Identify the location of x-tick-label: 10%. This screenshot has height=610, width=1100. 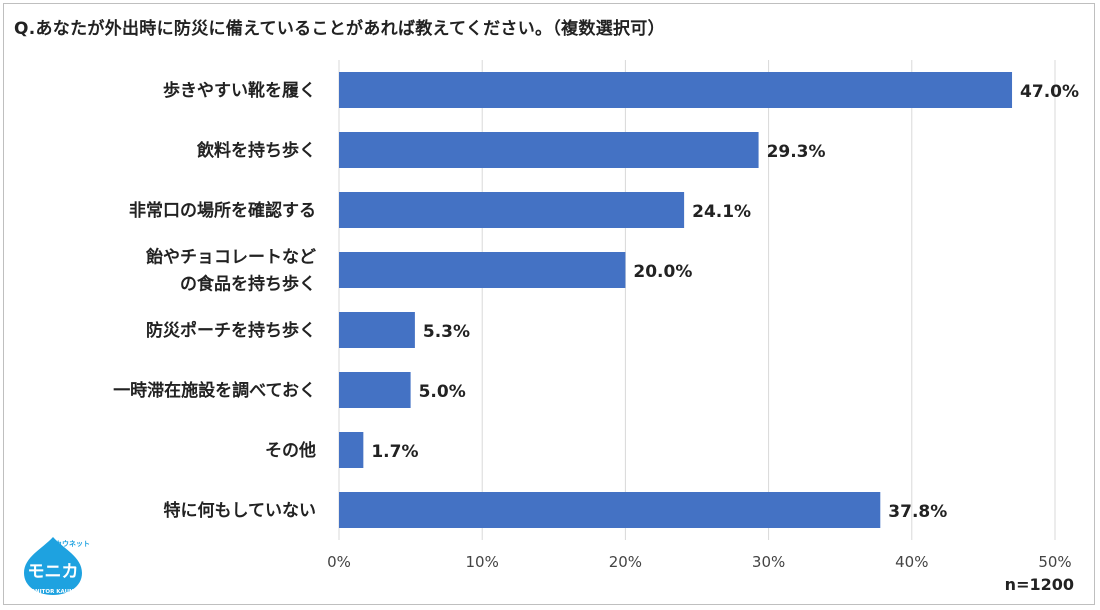
(482, 562).